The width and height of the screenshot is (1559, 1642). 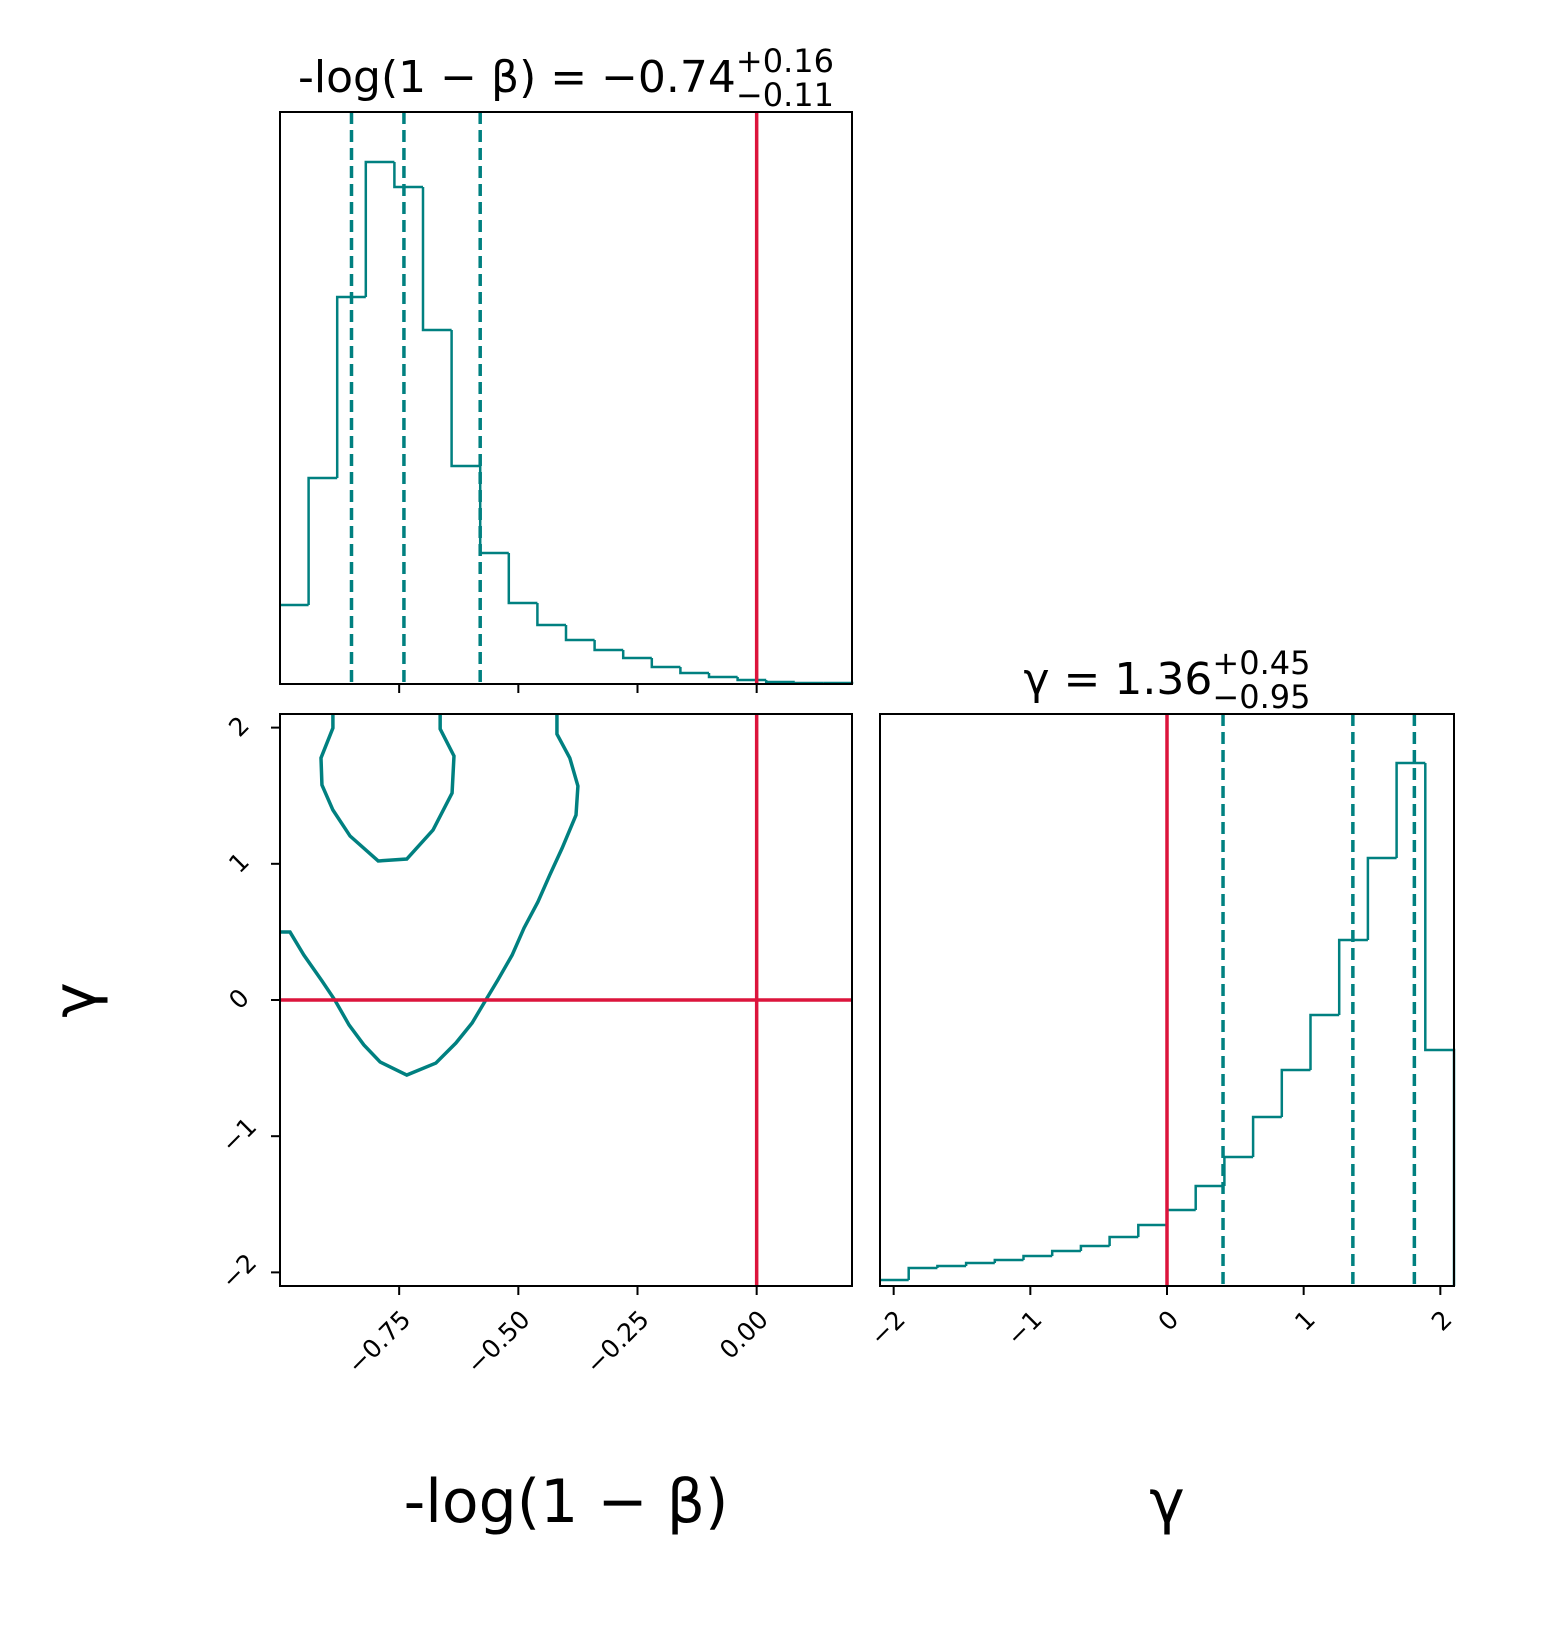 I want to click on x-tick-label: −2, so click(x=887, y=1328).